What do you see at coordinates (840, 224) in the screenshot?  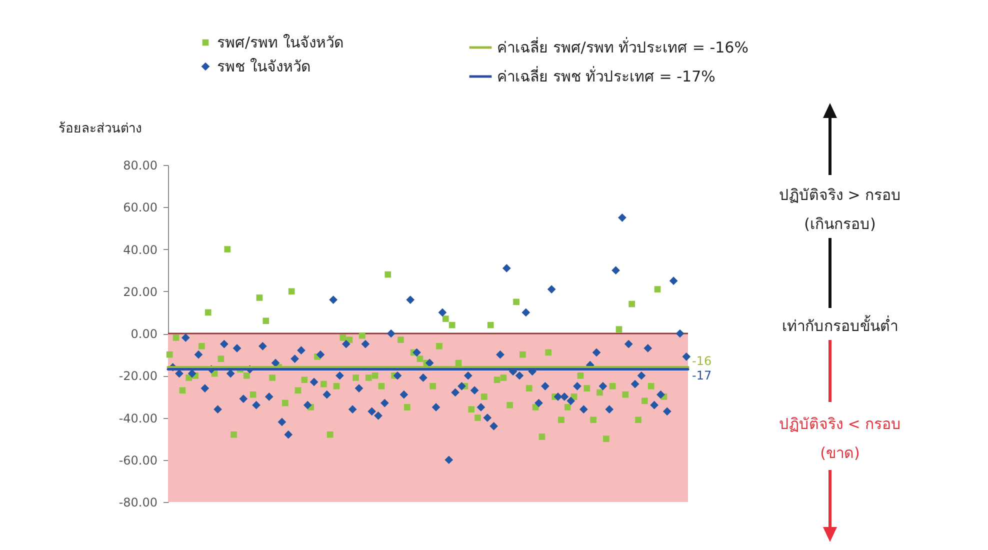 I see `text: (เกินกรอบ)` at bounding box center [840, 224].